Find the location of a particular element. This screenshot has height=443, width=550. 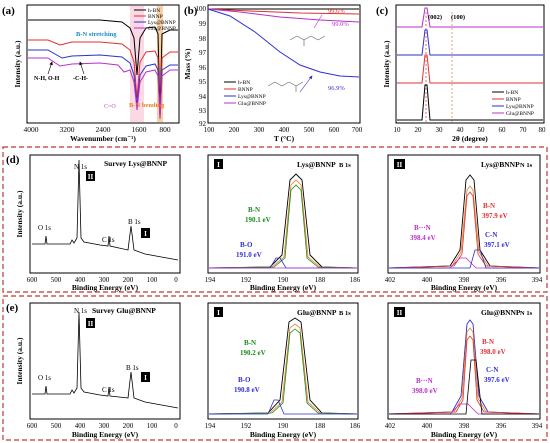

xrd-peak-100: (100) is located at coordinates (458, 17).